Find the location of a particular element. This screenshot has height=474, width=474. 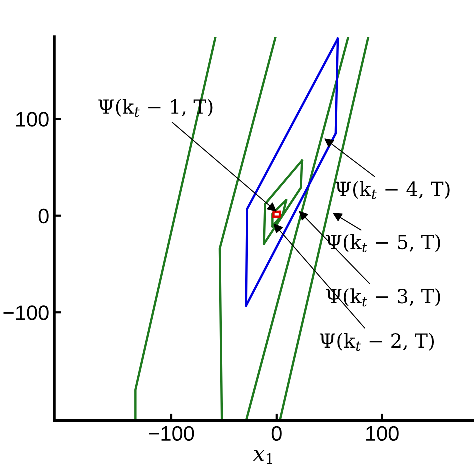

y-tick-label: 100 is located at coordinates (32, 119).